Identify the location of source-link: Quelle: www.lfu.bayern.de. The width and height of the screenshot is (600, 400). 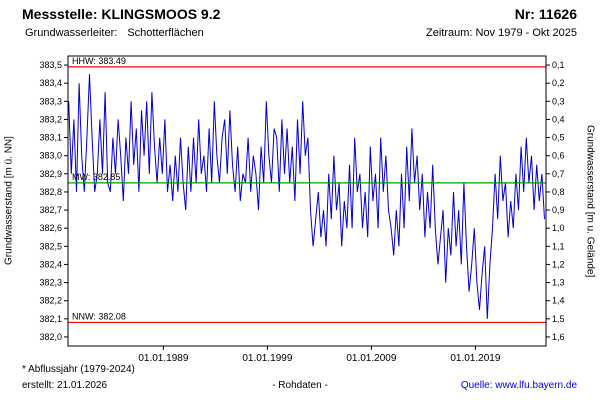
(518, 385).